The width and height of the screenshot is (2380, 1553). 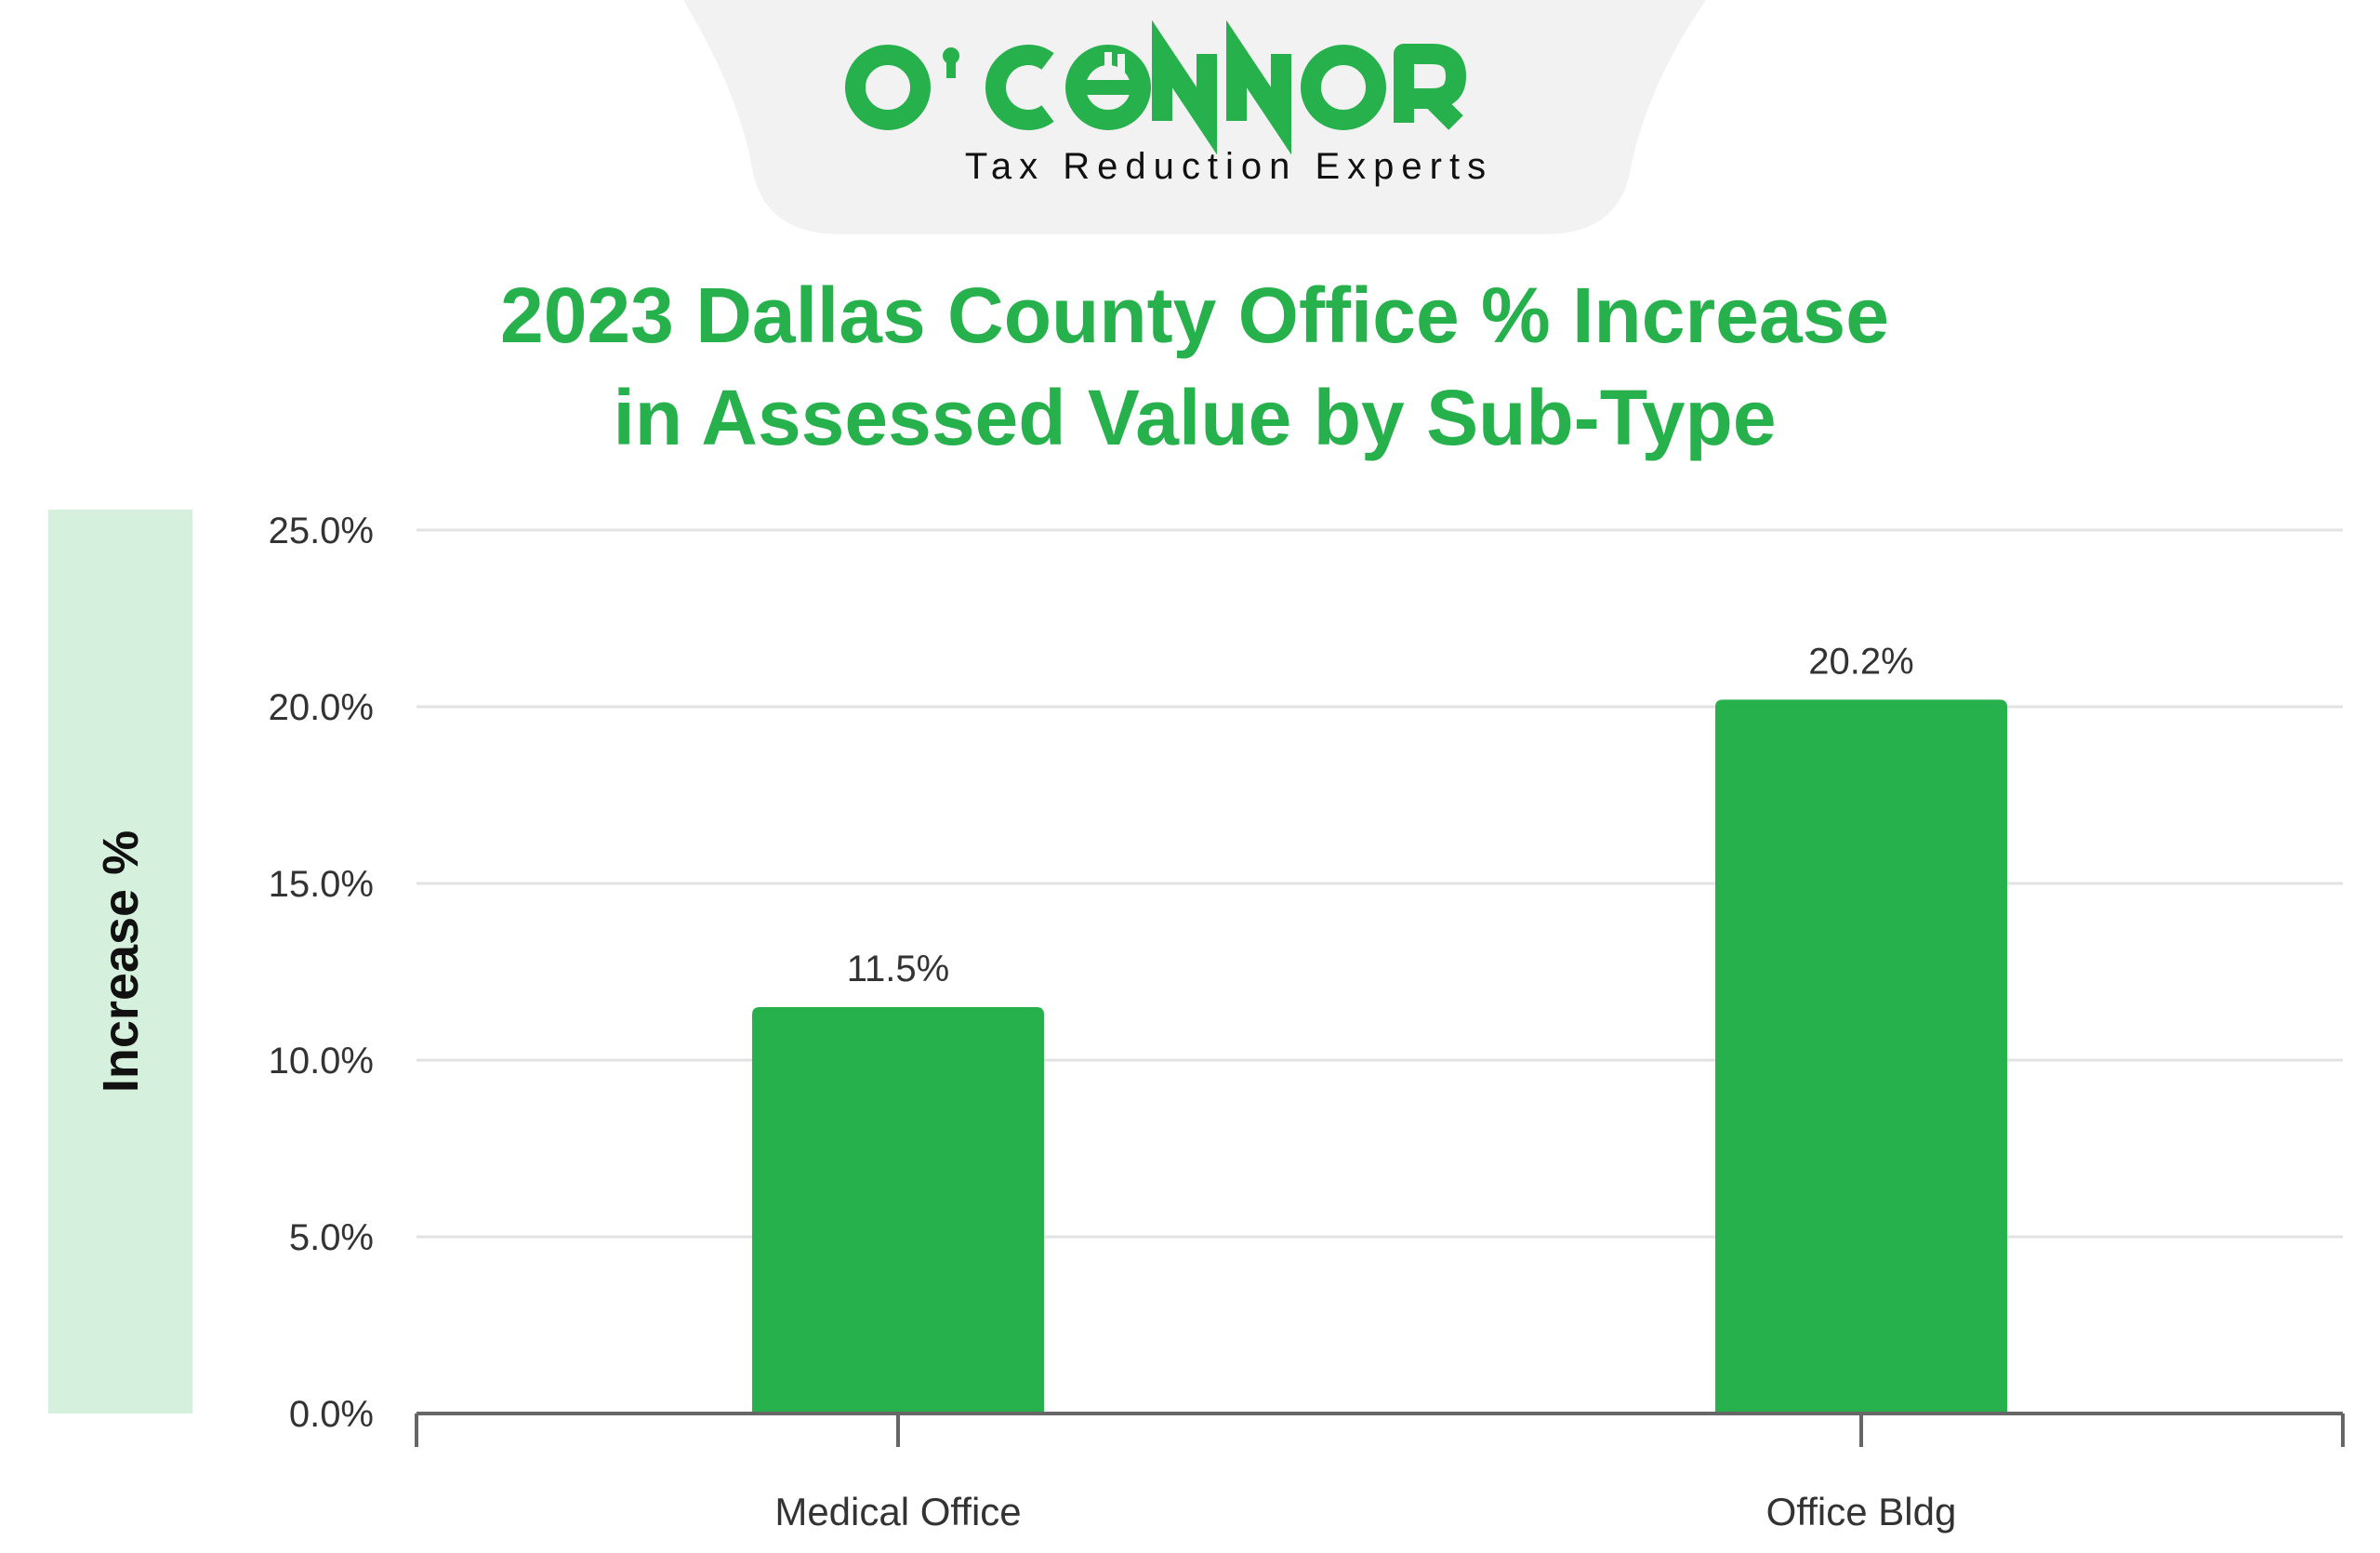 What do you see at coordinates (1194, 315) in the screenshot?
I see `chart-title-line-1: 2023 Dallas County Office % Increase` at bounding box center [1194, 315].